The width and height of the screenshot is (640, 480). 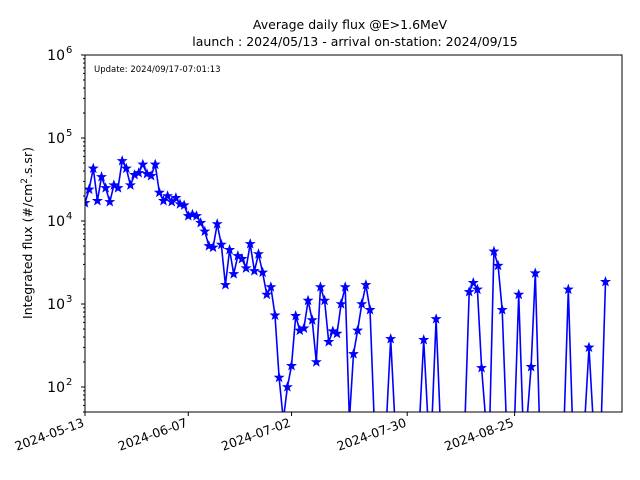 I want to click on y-tick-exponent: 3, so click(x=69, y=299).